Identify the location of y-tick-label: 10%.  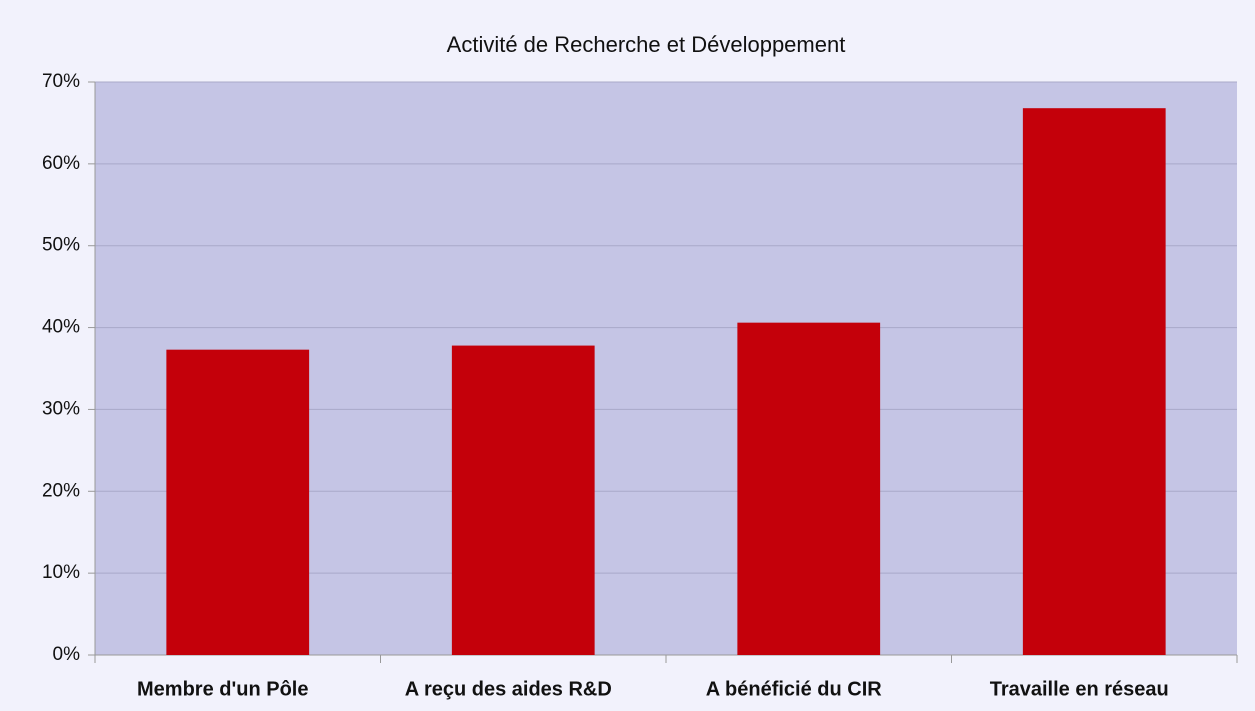
(61, 572).